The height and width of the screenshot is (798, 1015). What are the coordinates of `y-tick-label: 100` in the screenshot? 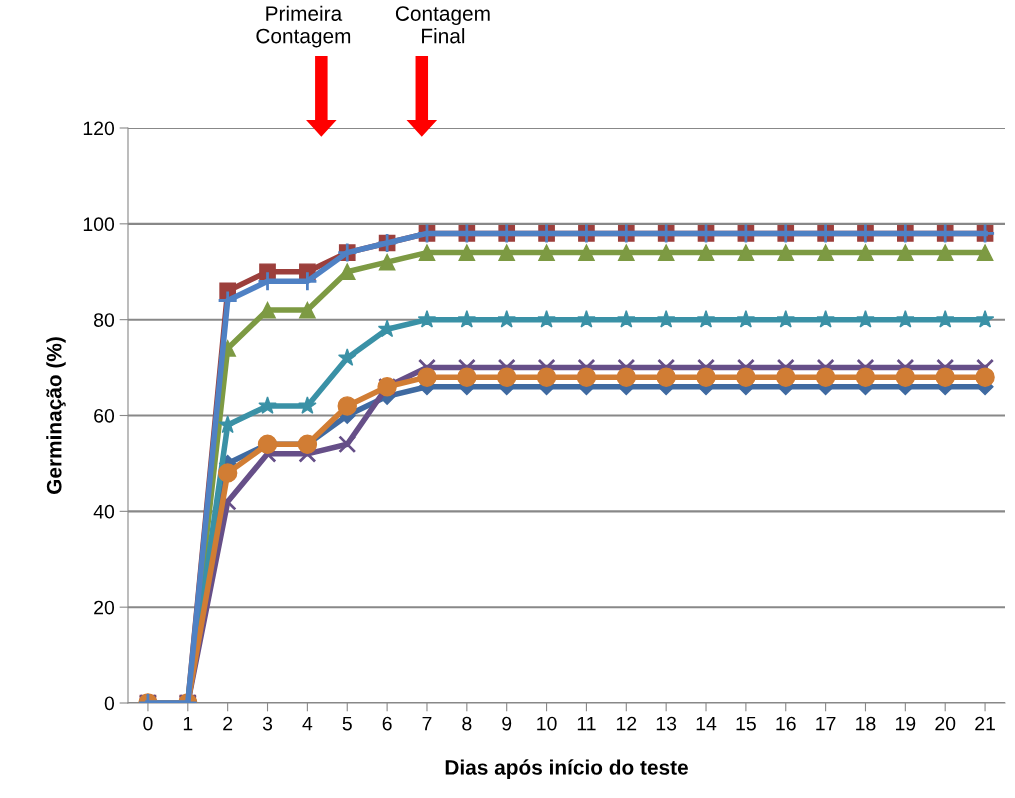 It's located at (99, 224).